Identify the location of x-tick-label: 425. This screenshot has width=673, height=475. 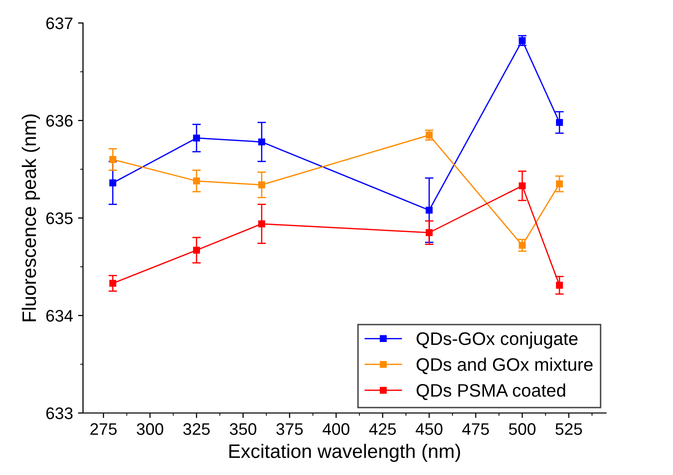
(382, 429).